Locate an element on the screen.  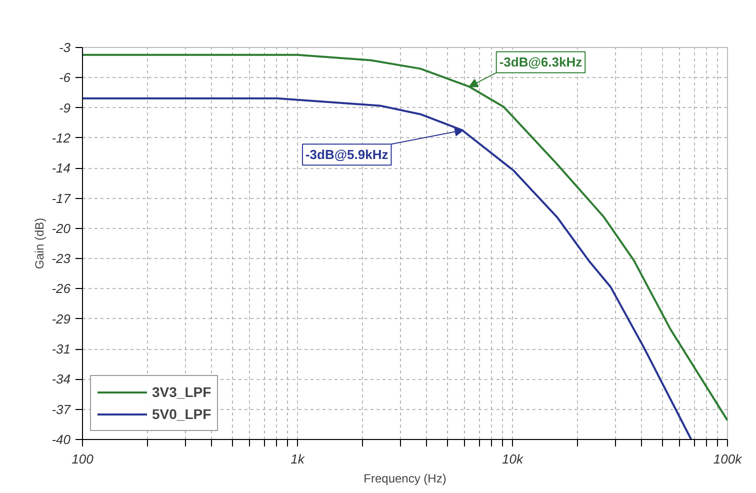
y-axis-title: Gain (dB) is located at coordinates (39, 244).